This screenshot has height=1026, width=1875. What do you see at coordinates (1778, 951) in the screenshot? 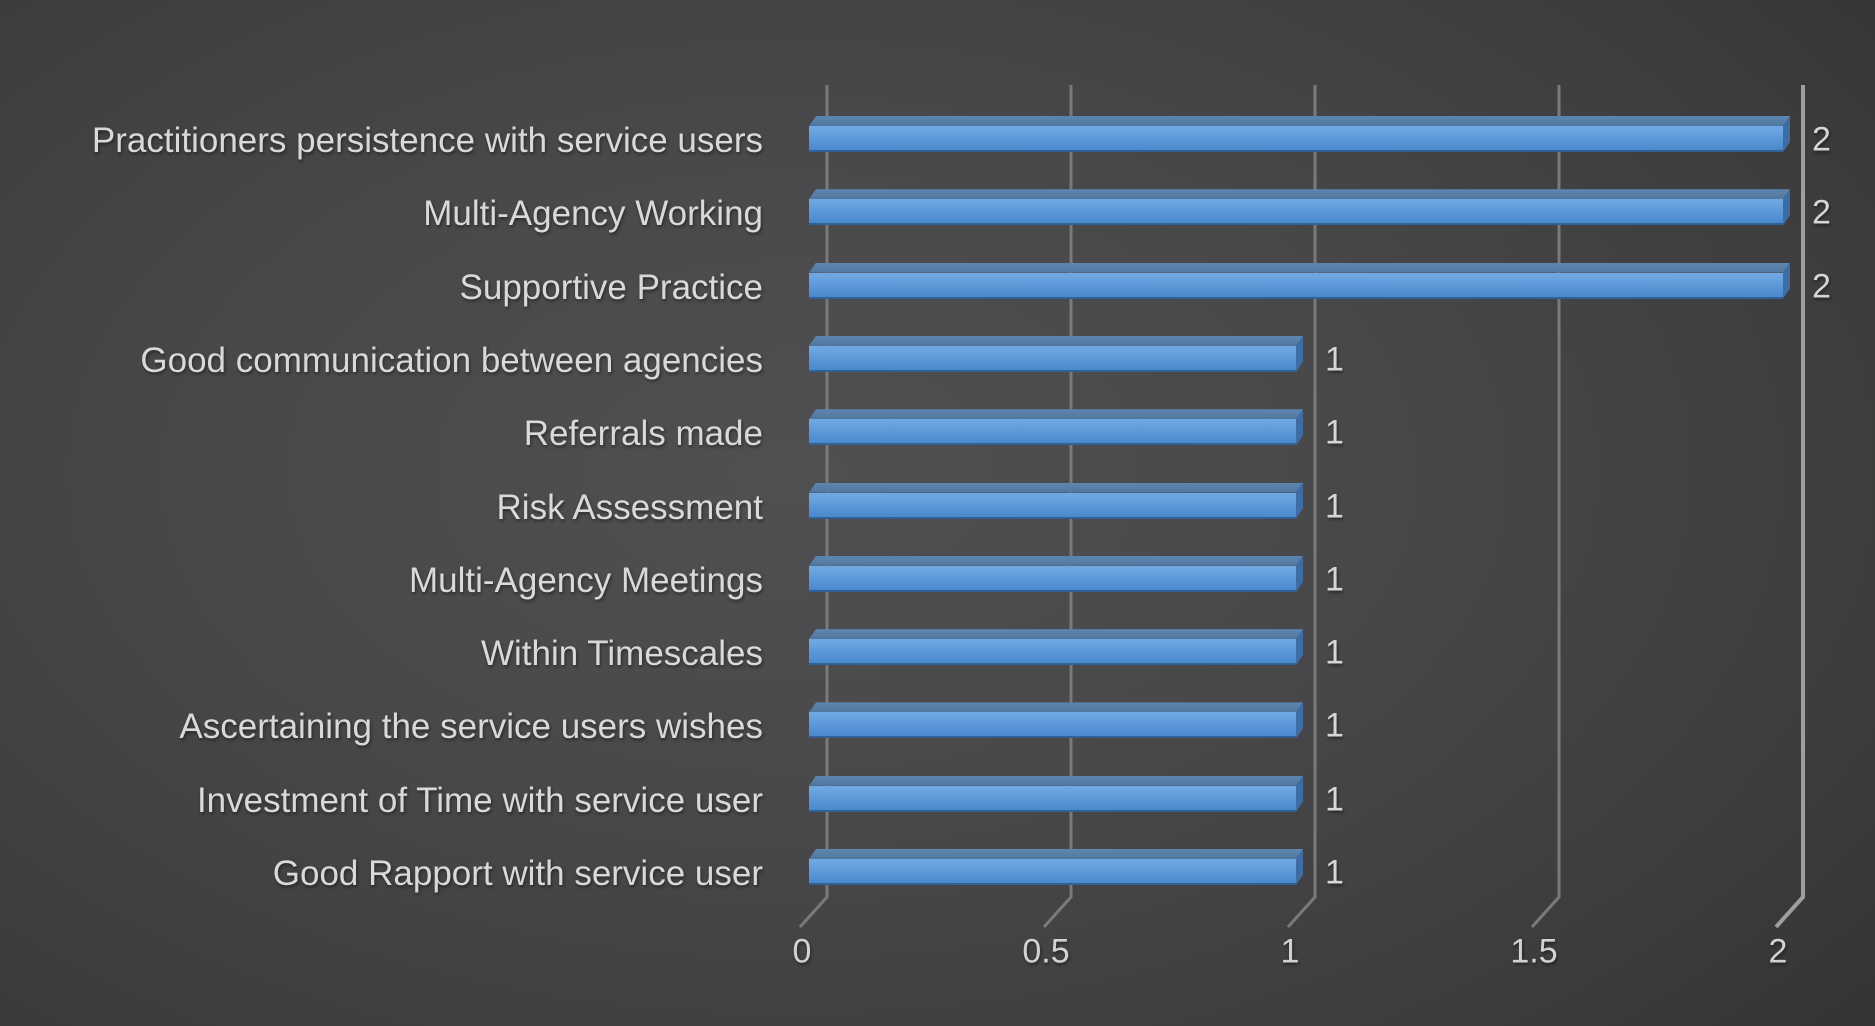
I see `x-axis-tick-label: 2` at bounding box center [1778, 951].